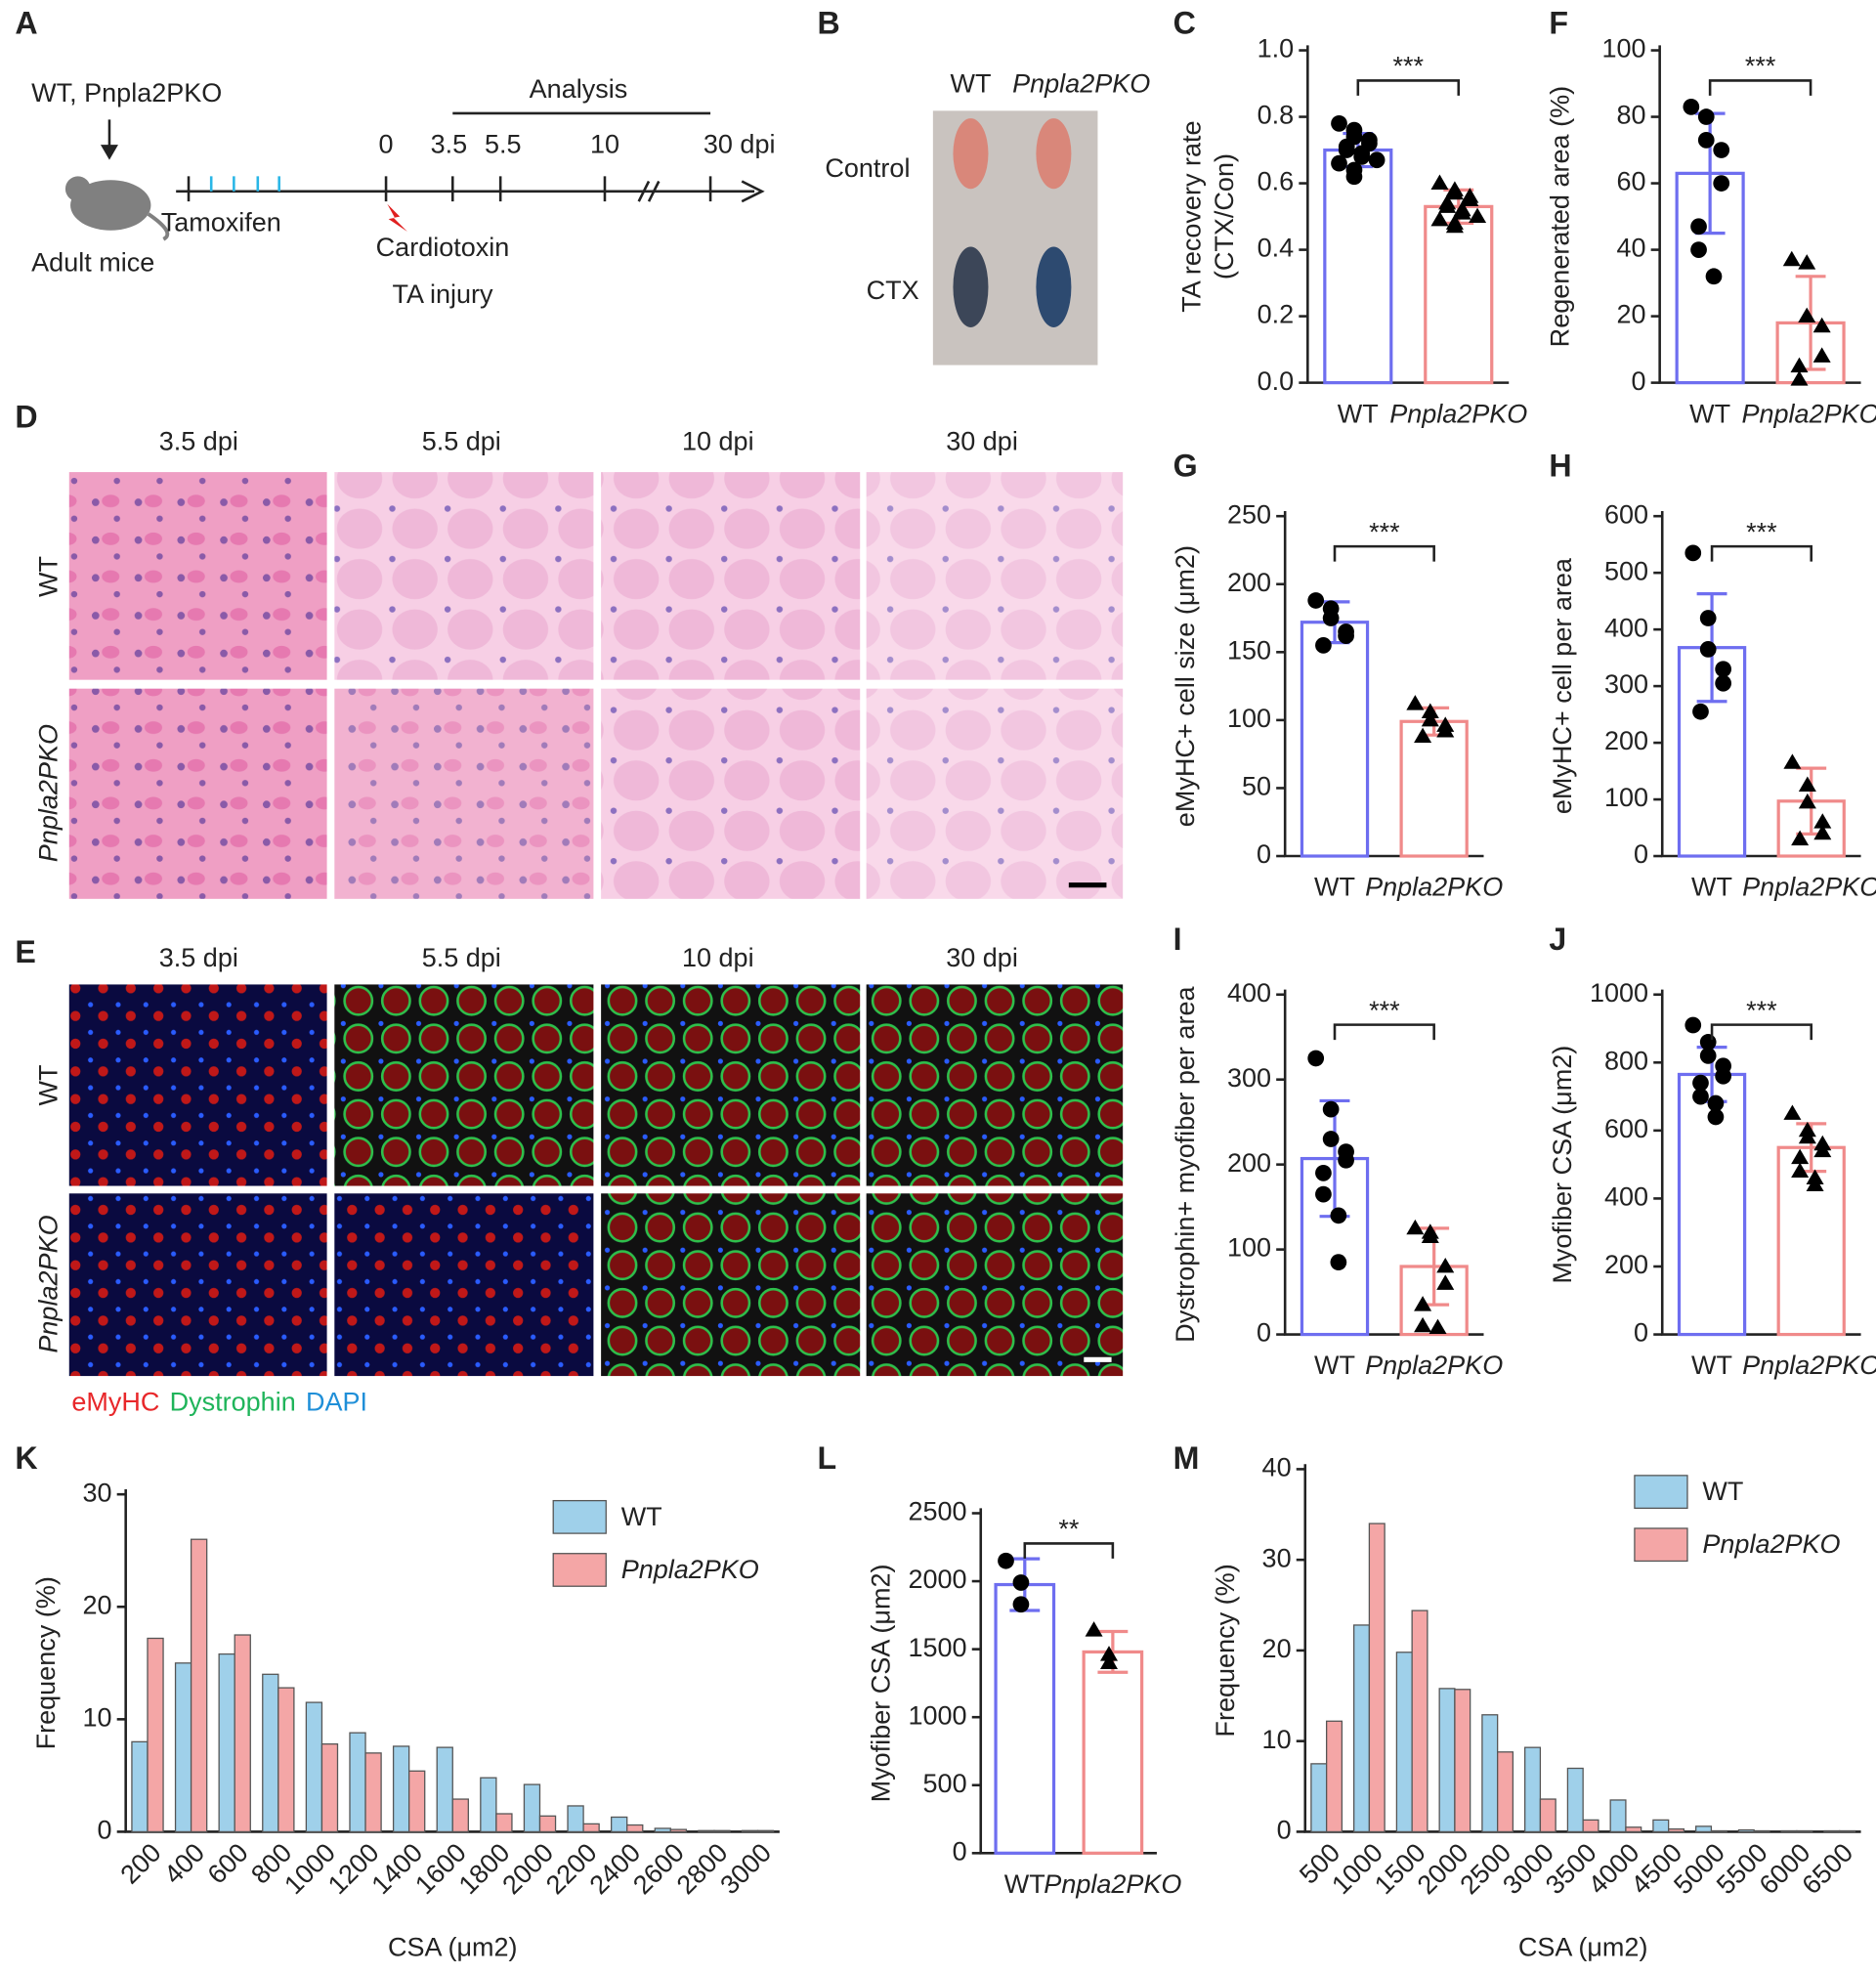 Image resolution: width=1876 pixels, height=1974 pixels. I want to click on panel-letter: K, so click(26, 1458).